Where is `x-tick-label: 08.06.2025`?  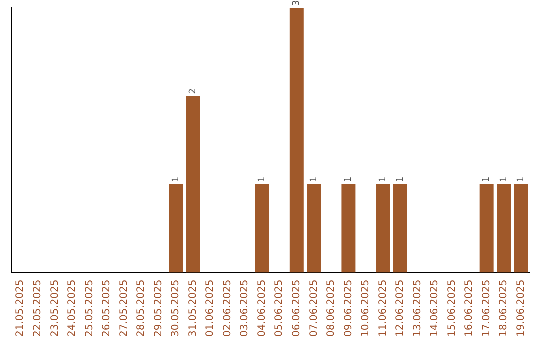
x-tick-label: 08.06.2025 is located at coordinates (332, 309).